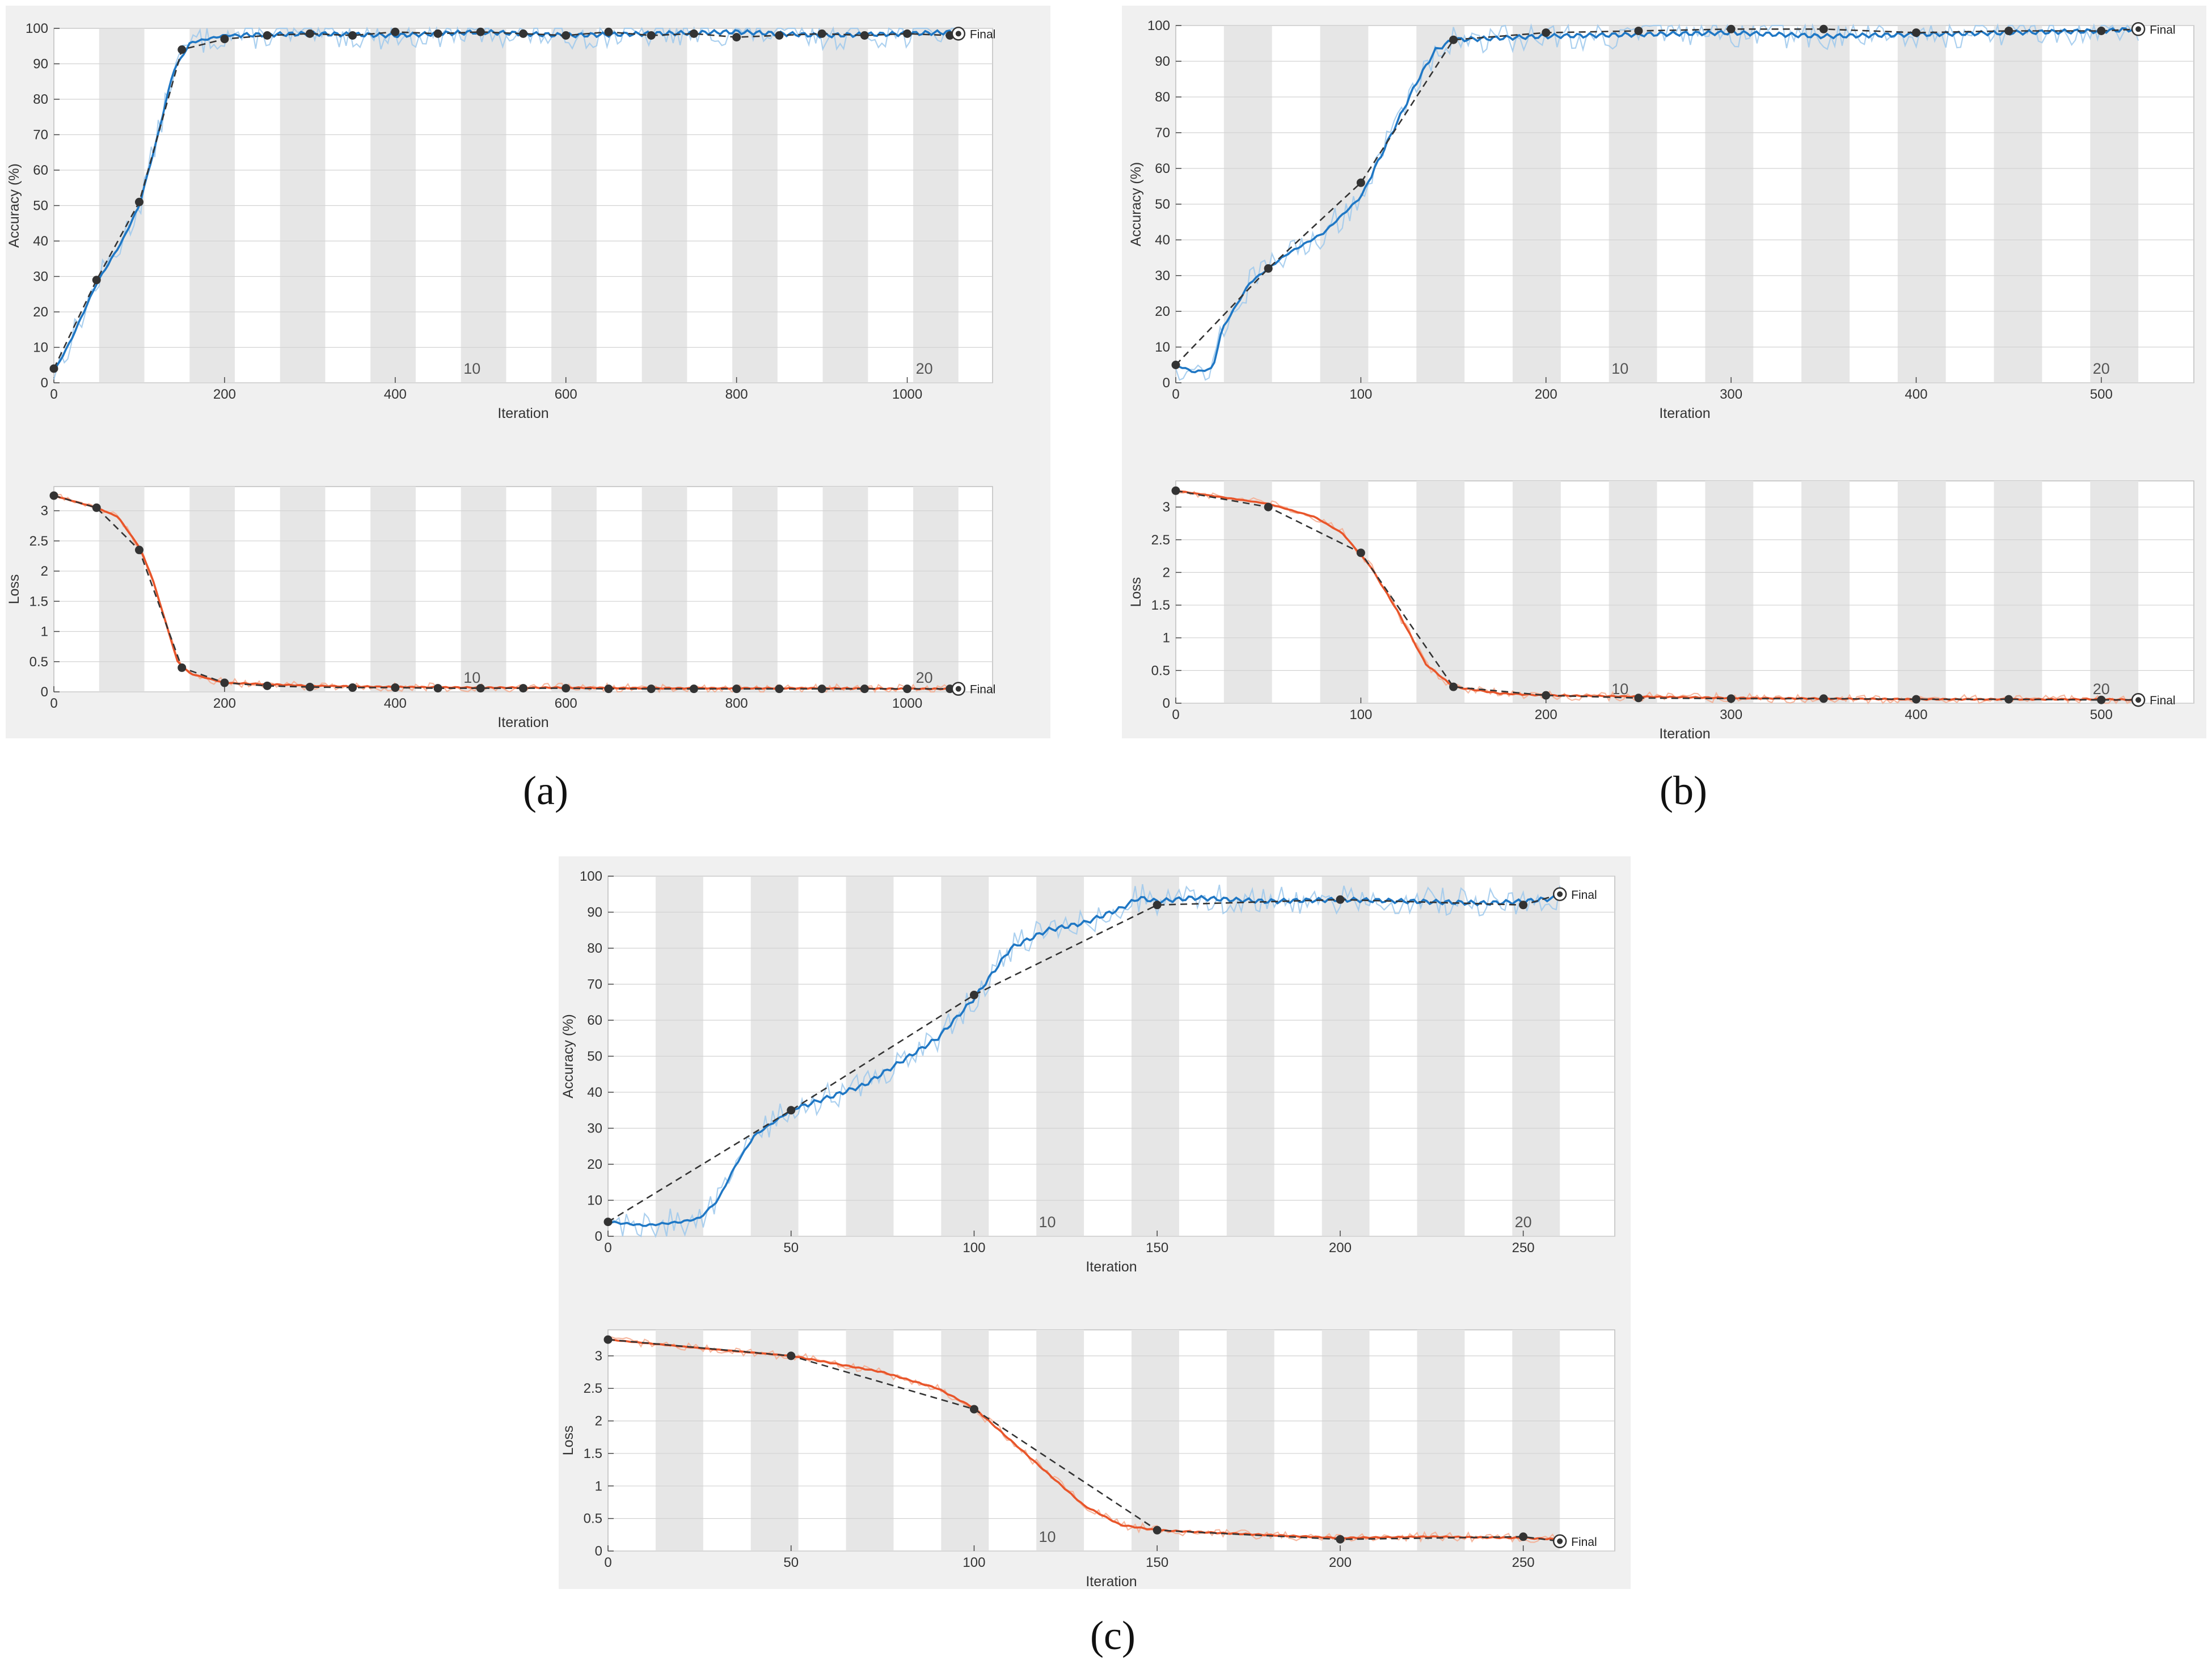  Describe the element at coordinates (1162, 348) in the screenshot. I see `b-accuracy-ytick-label: 10` at that location.